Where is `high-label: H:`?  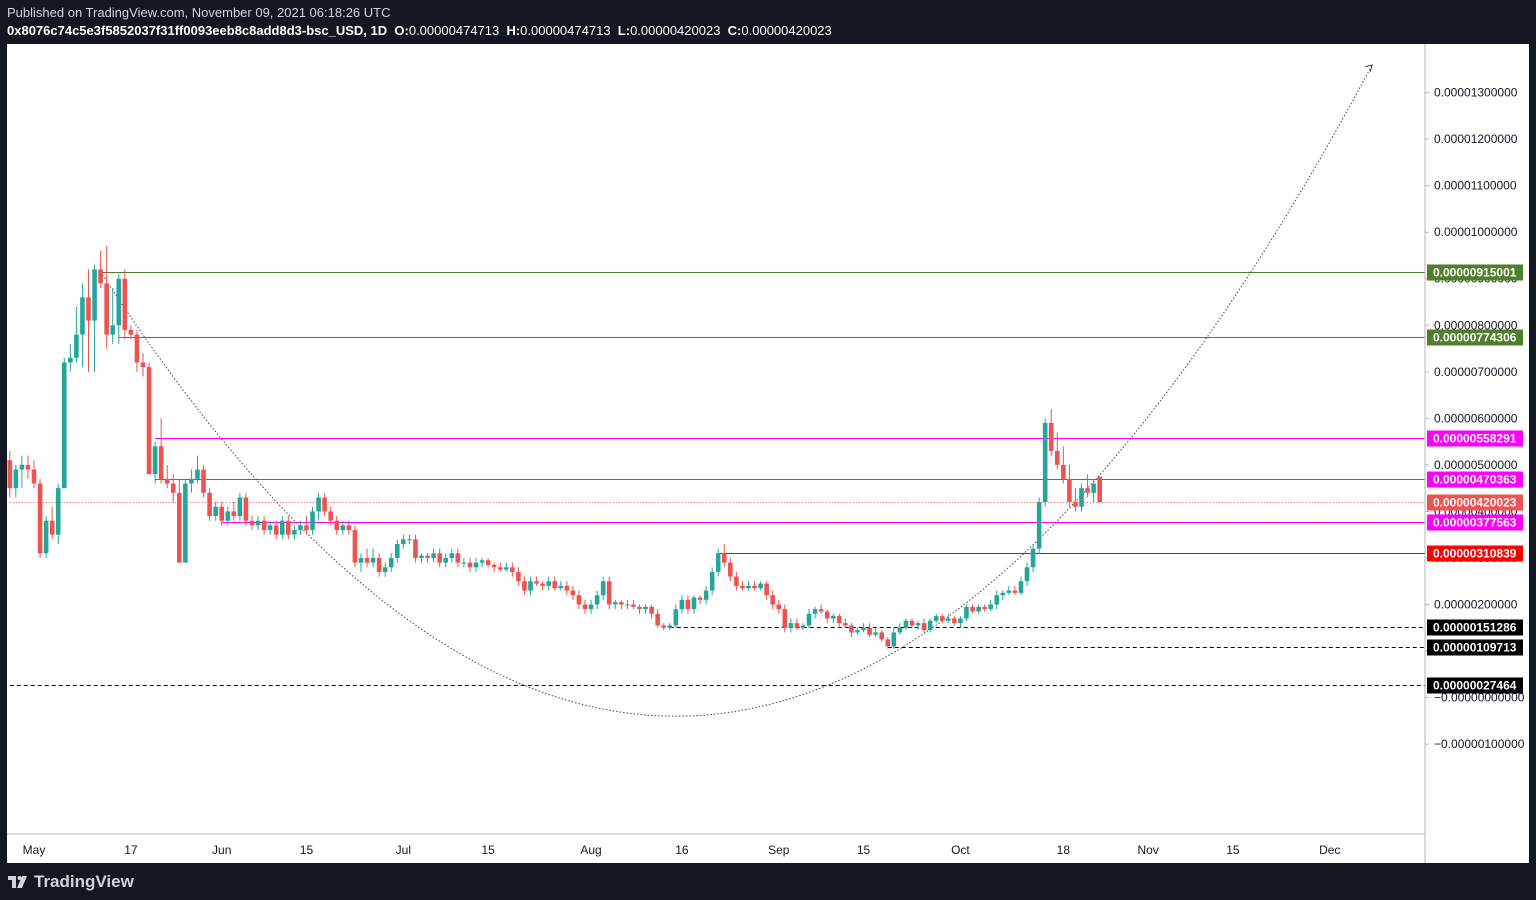 high-label: H: is located at coordinates (513, 30).